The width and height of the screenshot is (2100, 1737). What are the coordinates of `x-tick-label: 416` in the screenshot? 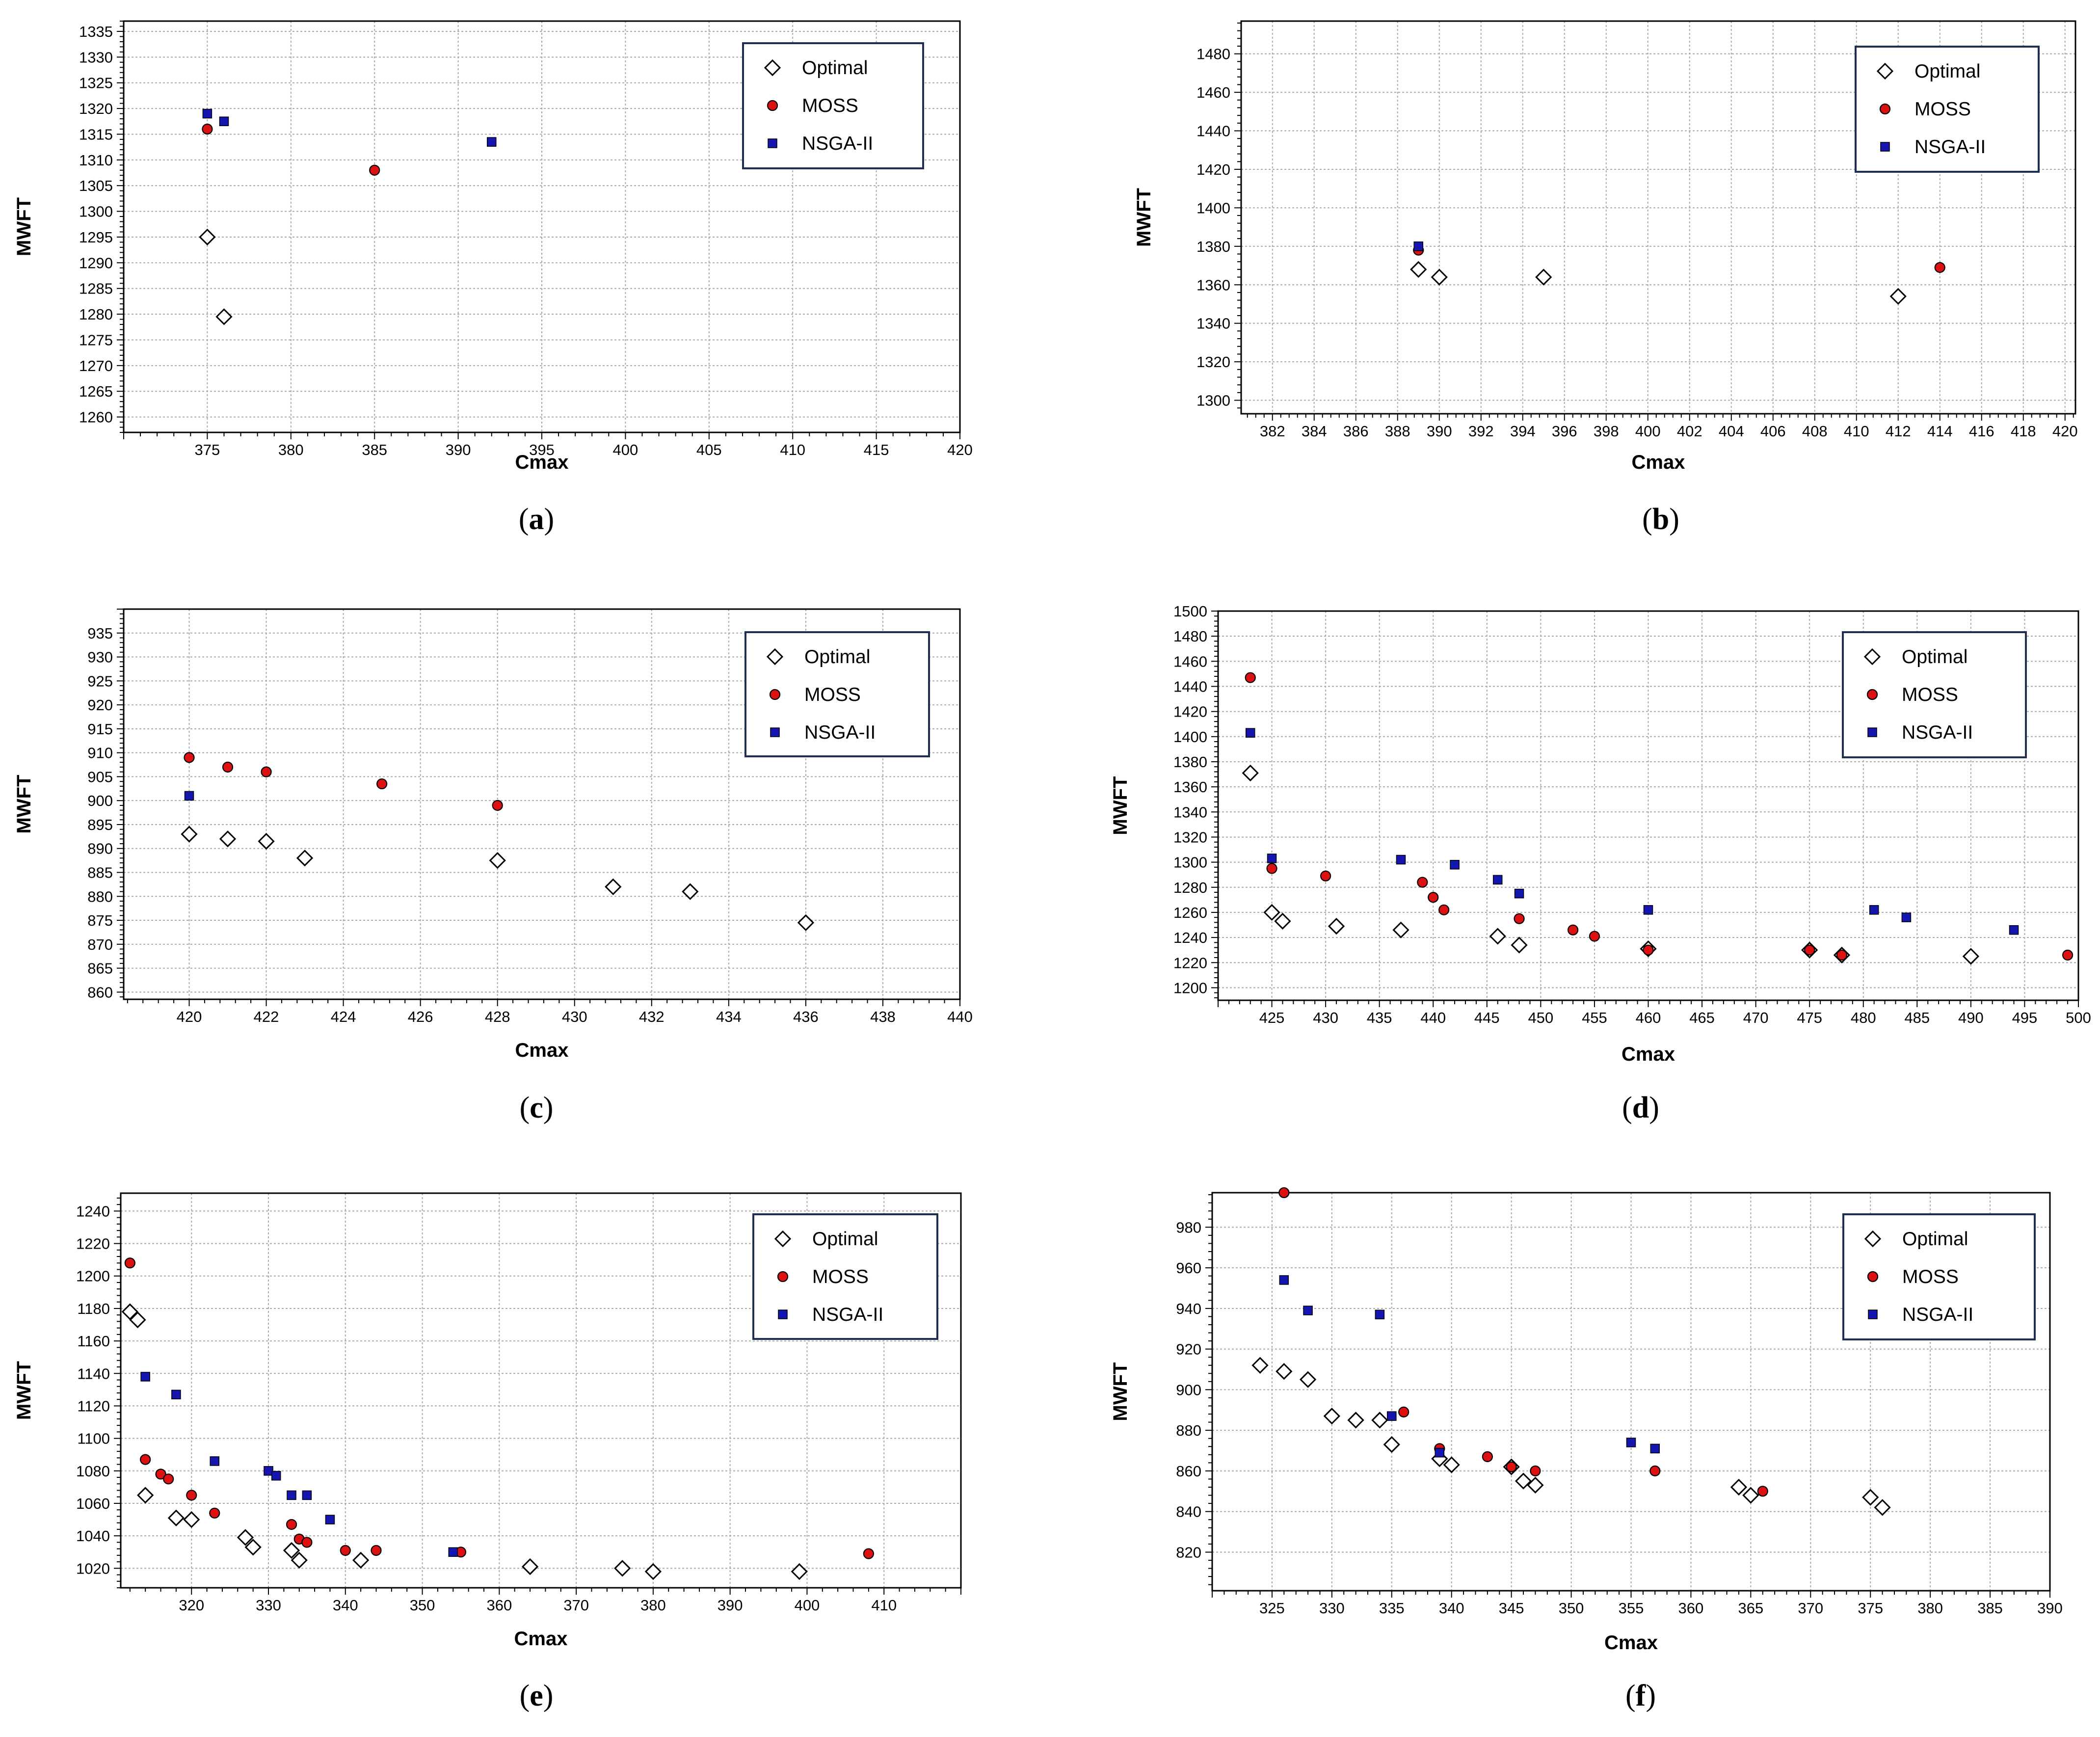 It's located at (1982, 432).